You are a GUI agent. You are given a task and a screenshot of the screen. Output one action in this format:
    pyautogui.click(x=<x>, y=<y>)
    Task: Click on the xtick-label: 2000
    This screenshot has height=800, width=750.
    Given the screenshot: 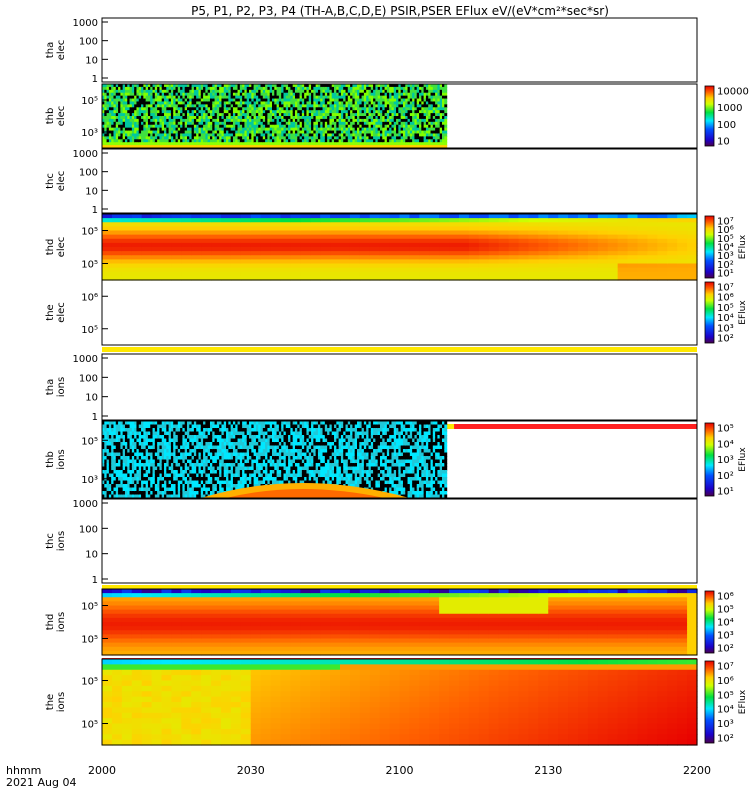 What is the action you would take?
    pyautogui.click(x=102, y=770)
    